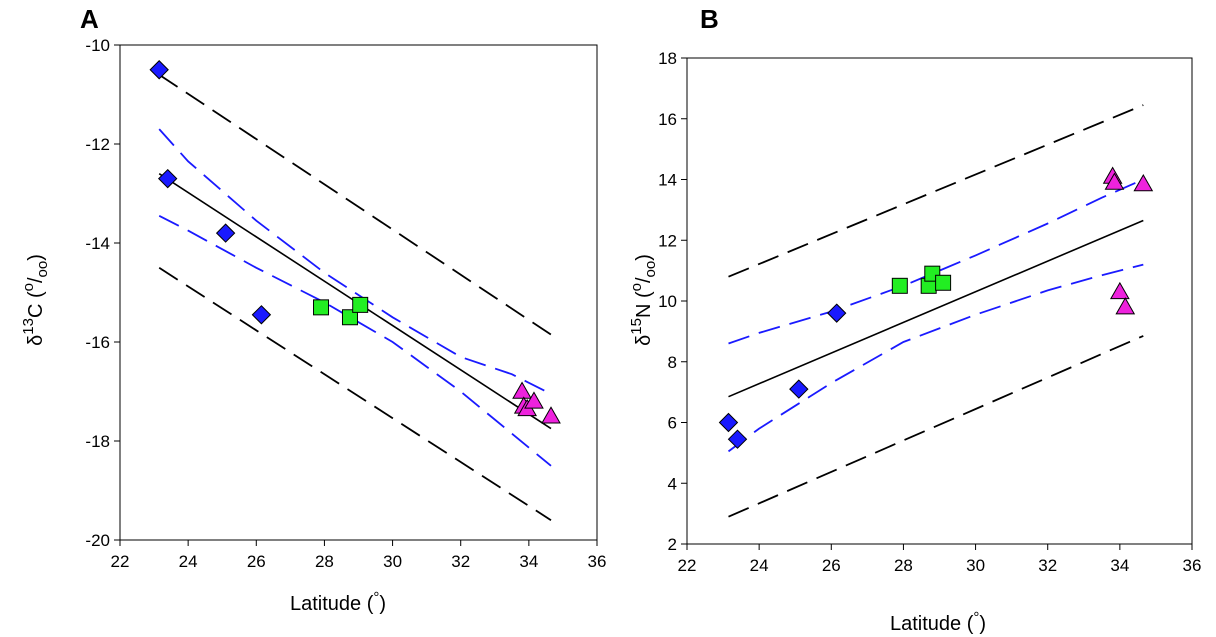 This screenshot has height=637, width=1216. I want to click on y-tick-label: 18, so click(667, 58).